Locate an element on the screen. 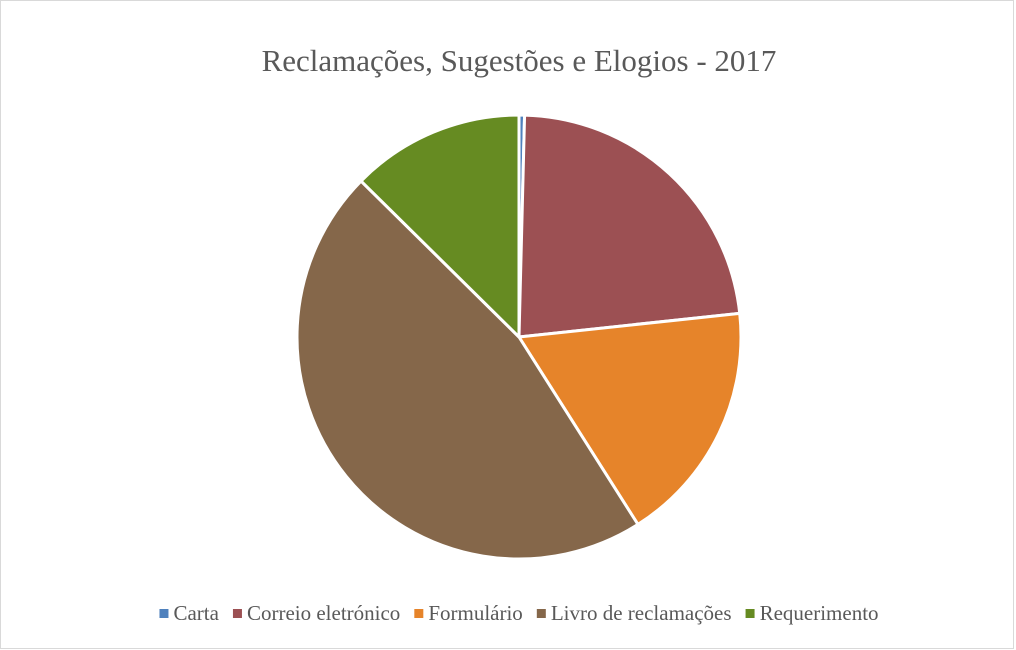 This screenshot has width=1016, height=650. chart-title: Reclamações, Sugestões e Elogios - 2017 is located at coordinates (519, 60).